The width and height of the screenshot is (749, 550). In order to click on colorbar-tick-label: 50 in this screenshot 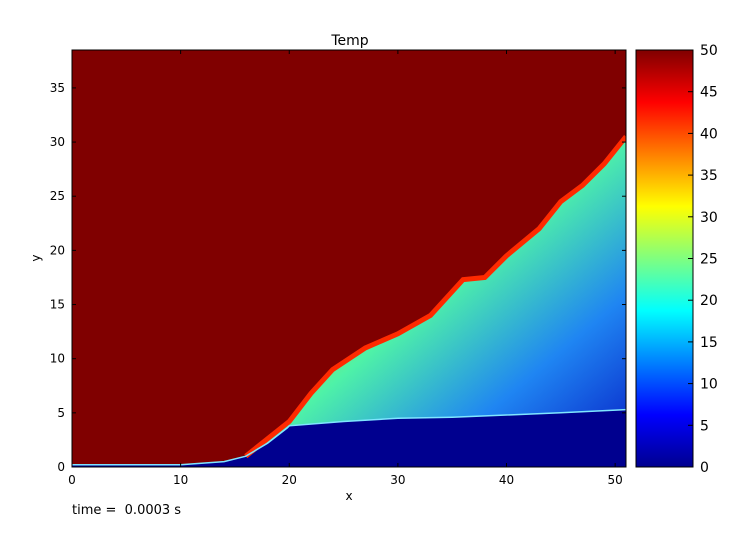, I will do `click(709, 51)`.